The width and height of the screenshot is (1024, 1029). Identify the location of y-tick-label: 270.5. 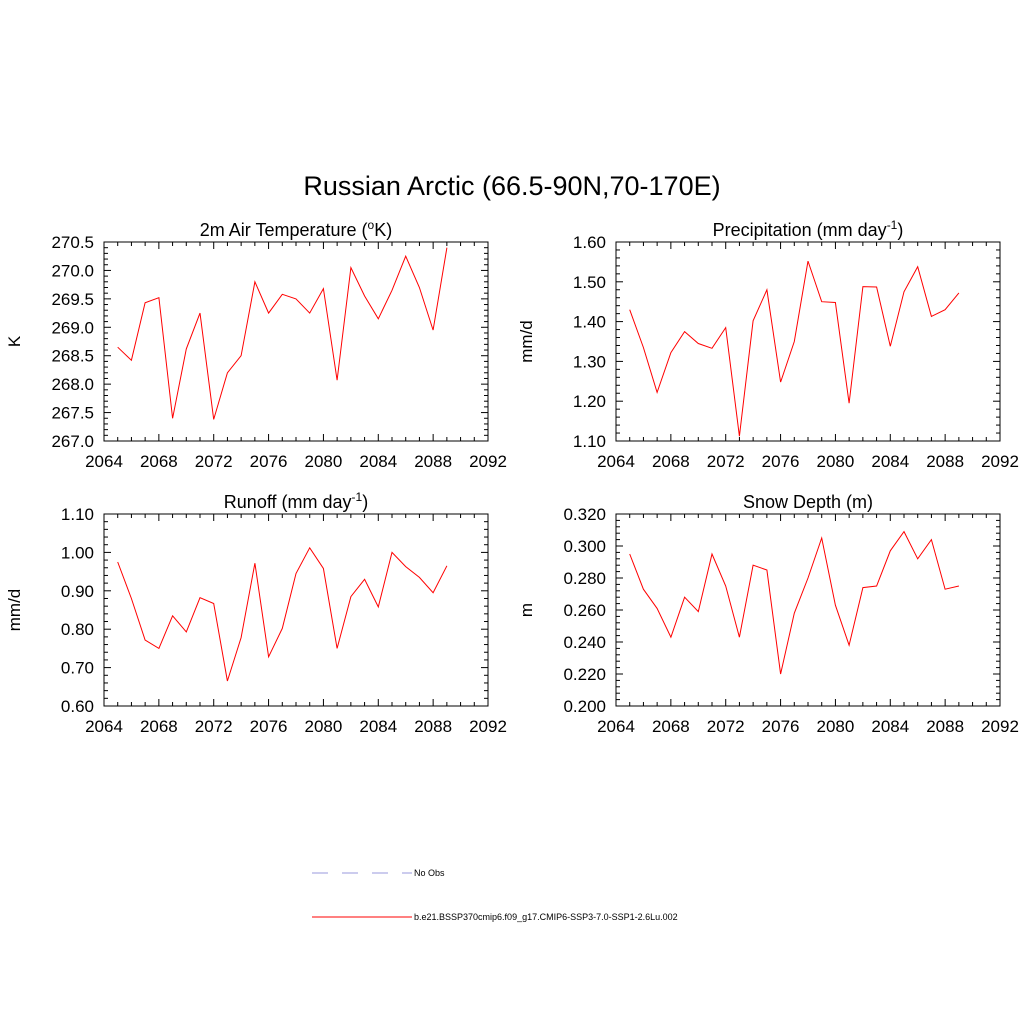
(72, 242).